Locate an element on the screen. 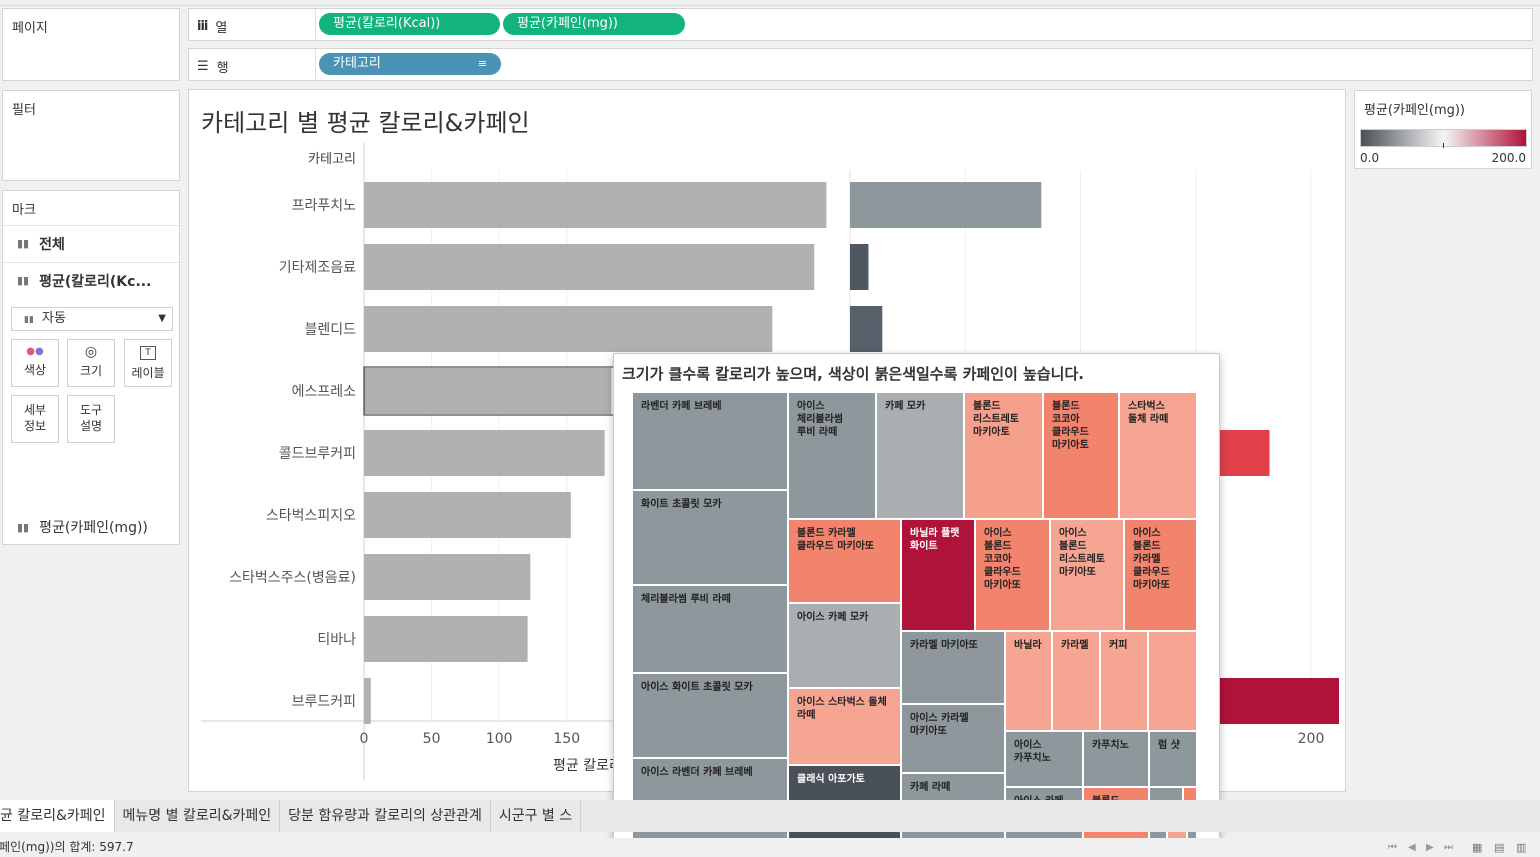 Image resolution: width=1540 pixels, height=857 pixels. column-pill-caffeine: 평균(카페인(mg)) is located at coordinates (594, 24).